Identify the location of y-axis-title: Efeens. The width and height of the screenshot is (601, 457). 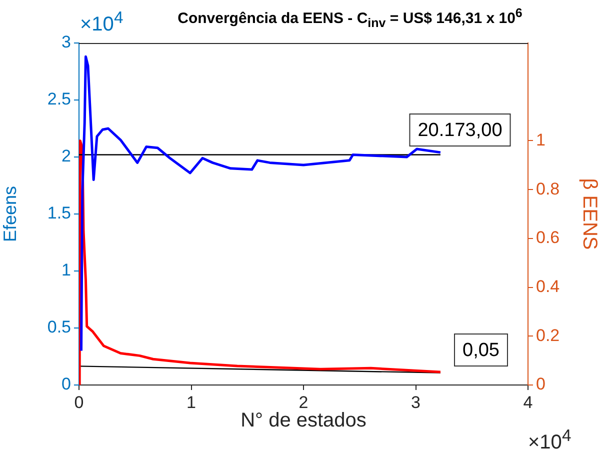
(10, 214).